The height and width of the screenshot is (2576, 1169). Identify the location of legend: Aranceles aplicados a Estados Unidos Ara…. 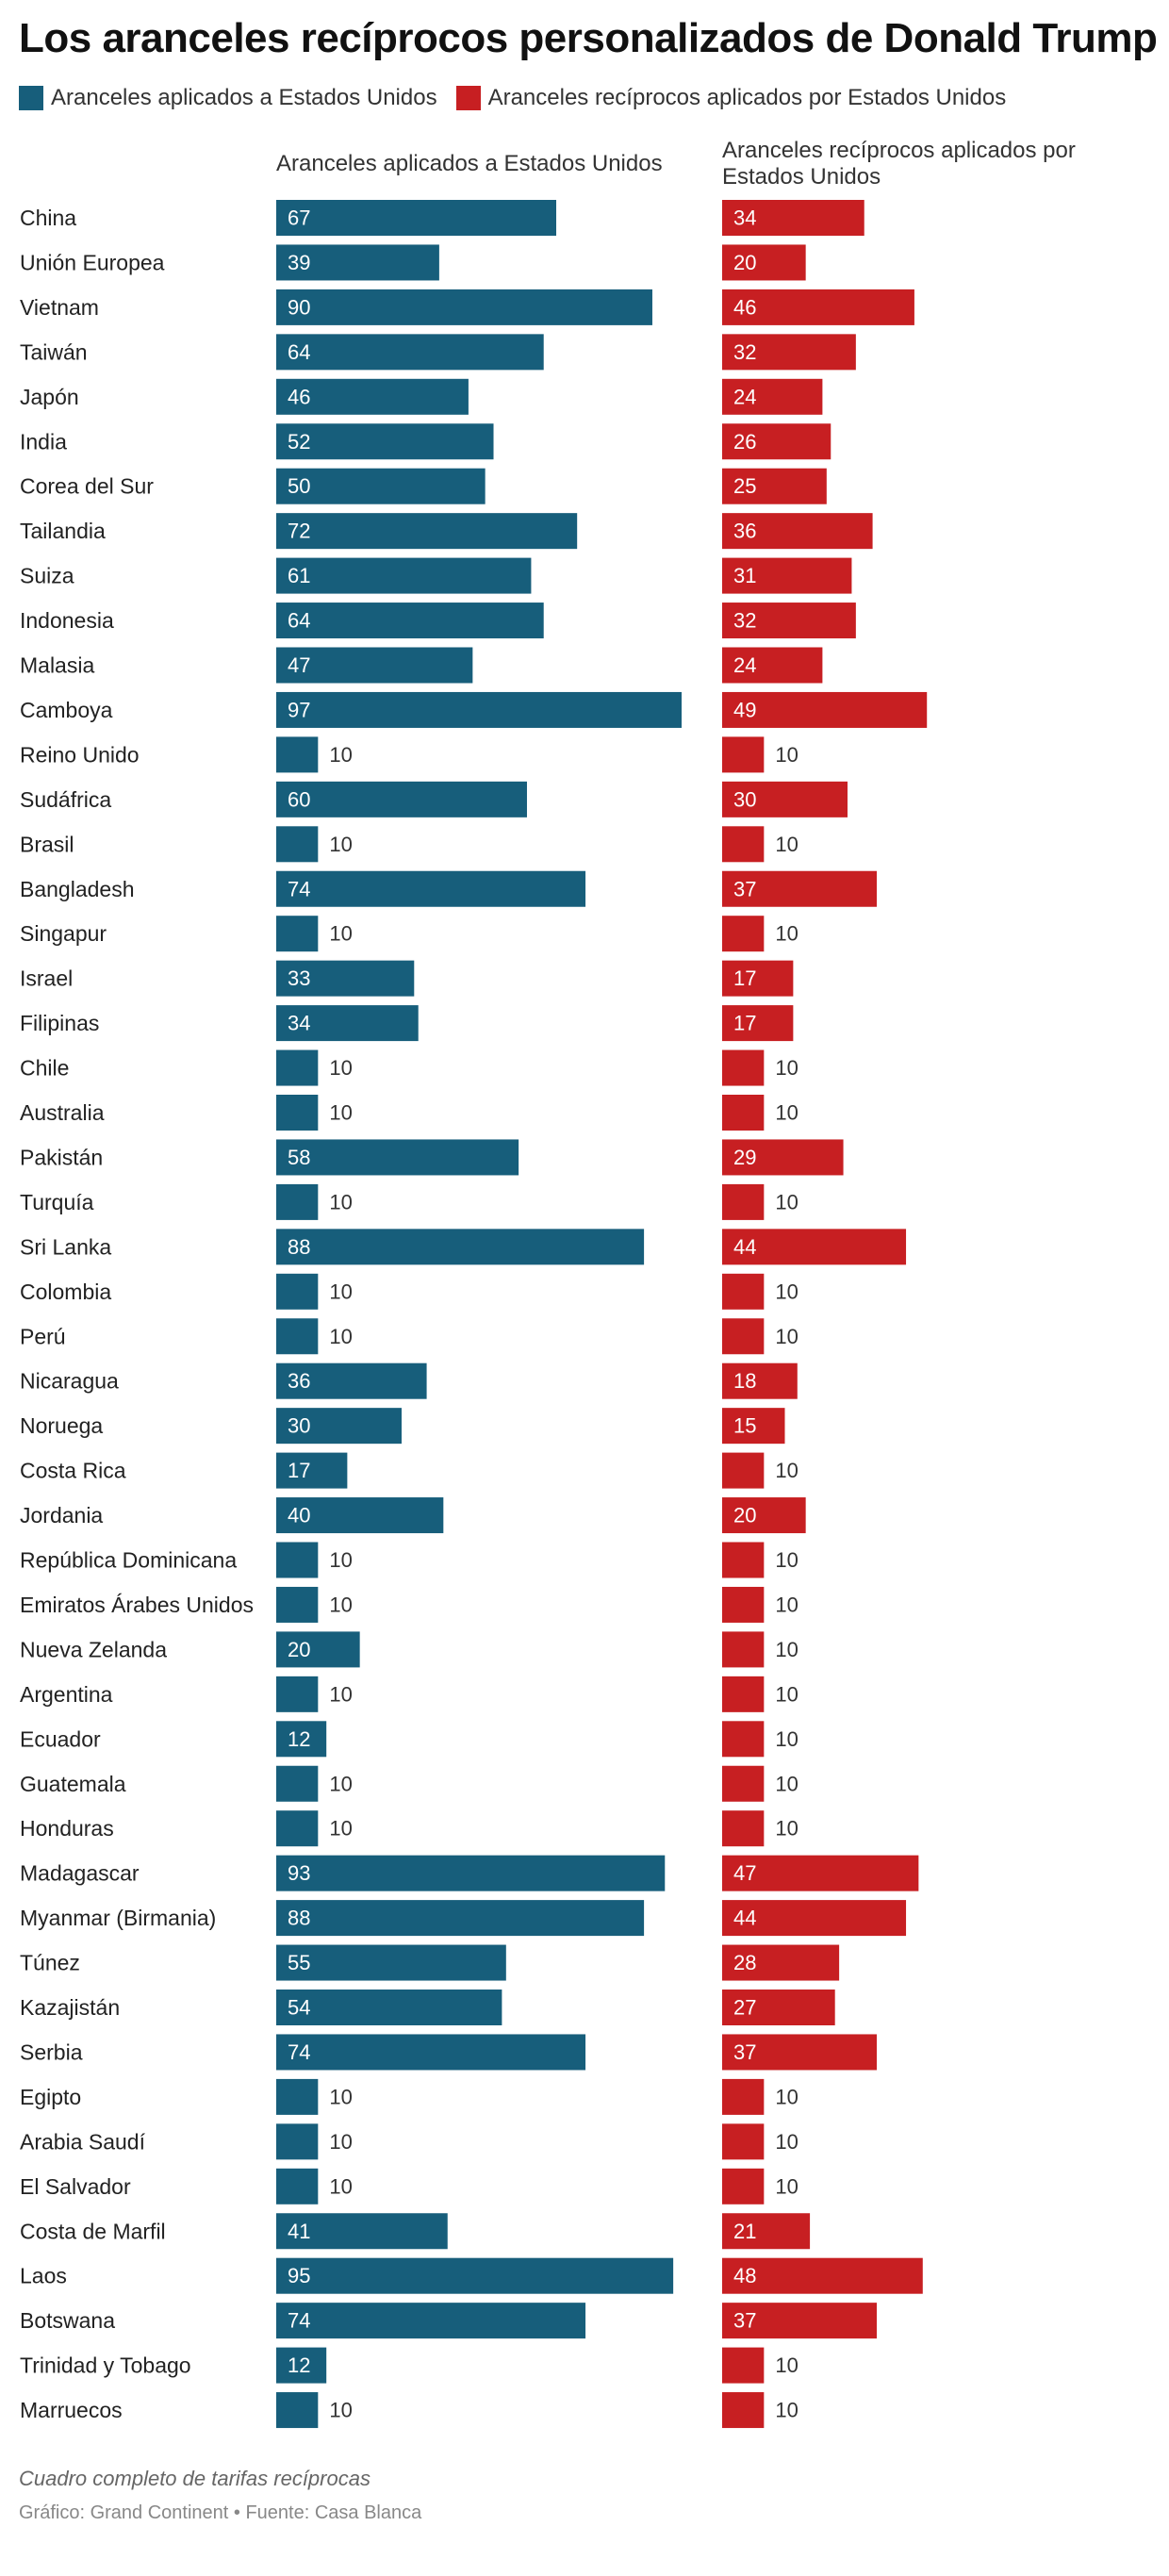
(522, 98).